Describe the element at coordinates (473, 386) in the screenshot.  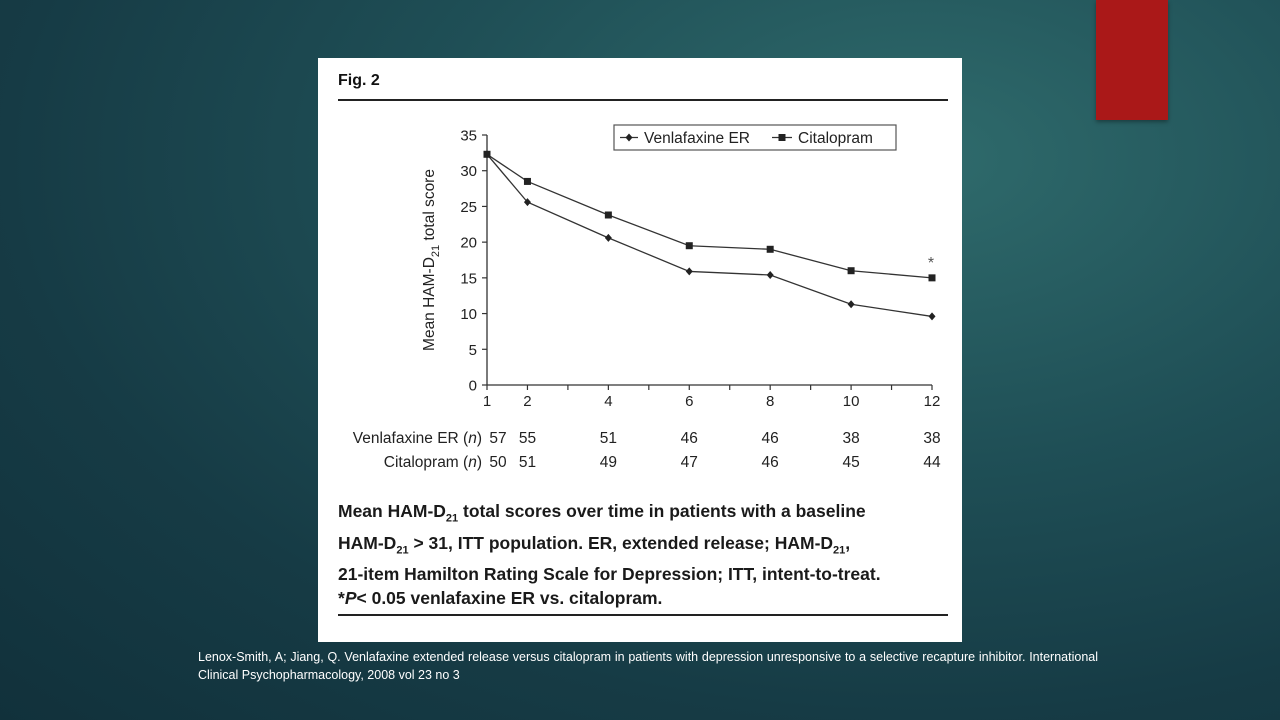
I see `y-tick-label: 0` at that location.